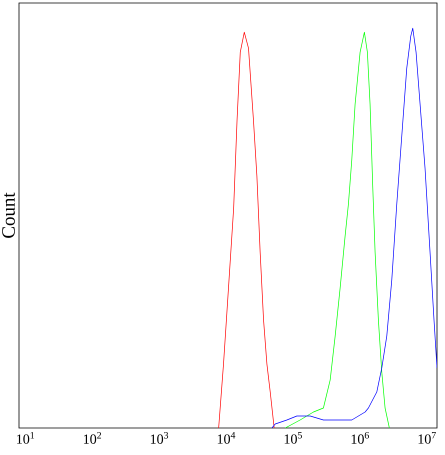 Image resolution: width=445 pixels, height=455 pixels. Describe the element at coordinates (25, 438) in the screenshot. I see `x-tick-label: 10$^{1}$` at that location.